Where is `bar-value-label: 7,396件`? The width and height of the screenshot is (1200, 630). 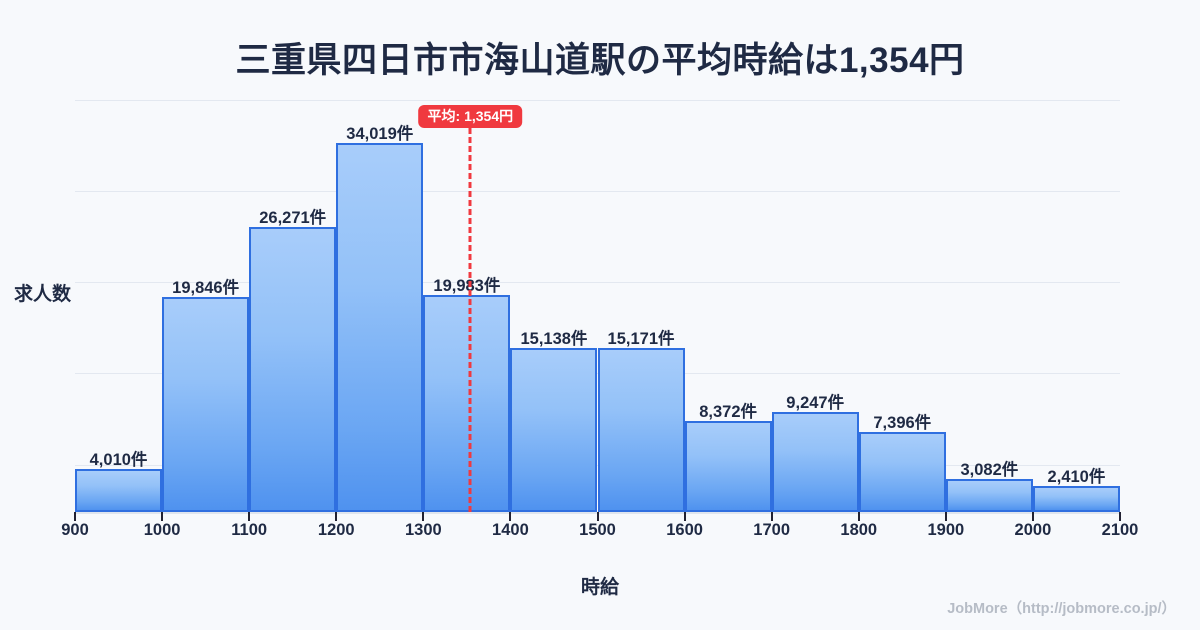 bar-value-label: 7,396件 is located at coordinates (902, 422).